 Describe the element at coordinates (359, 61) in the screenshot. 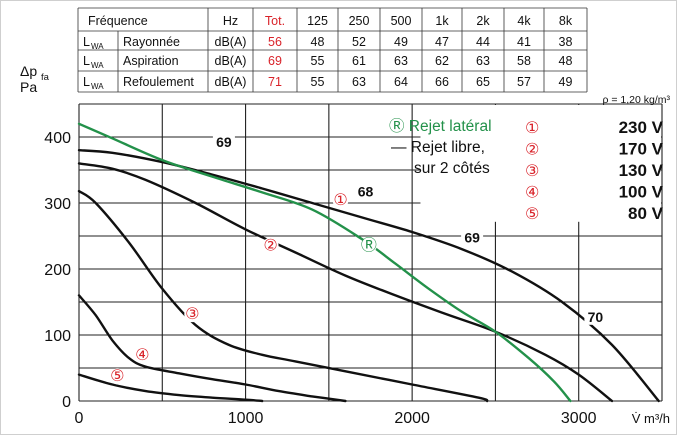

I see `table-cell: 61` at that location.